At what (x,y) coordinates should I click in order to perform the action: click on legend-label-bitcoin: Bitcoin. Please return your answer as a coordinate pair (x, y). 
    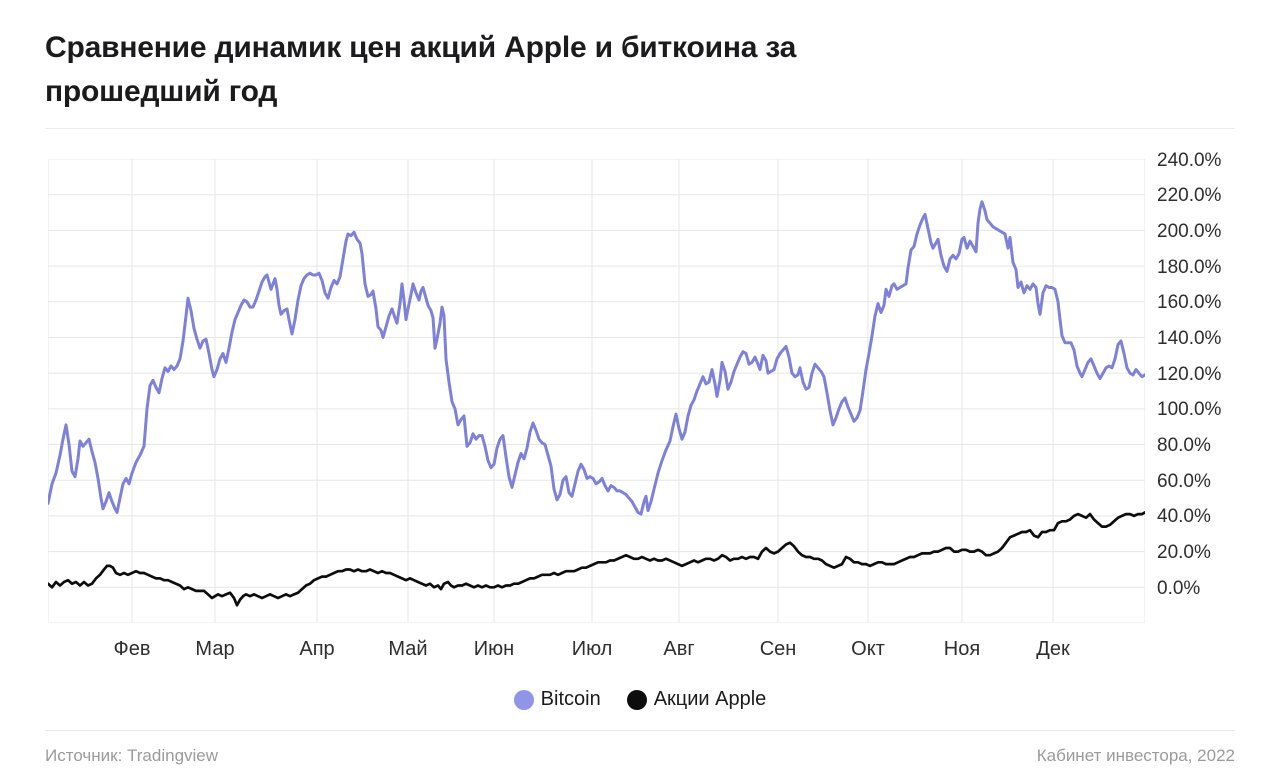
    Looking at the image, I should click on (570, 699).